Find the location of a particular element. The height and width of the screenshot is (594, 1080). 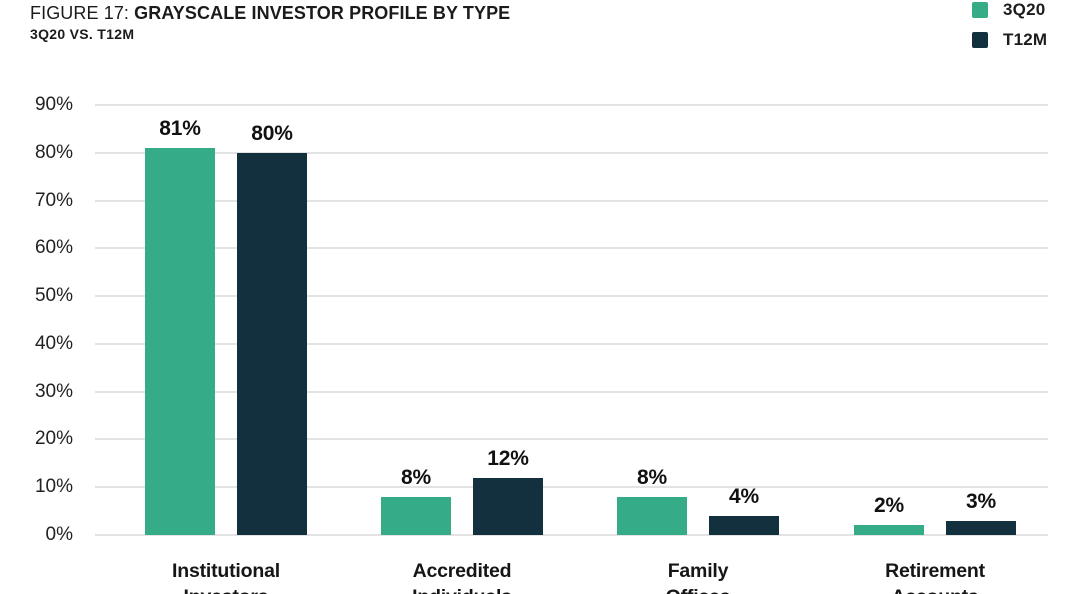

bar-3q20-family is located at coordinates (652, 516).